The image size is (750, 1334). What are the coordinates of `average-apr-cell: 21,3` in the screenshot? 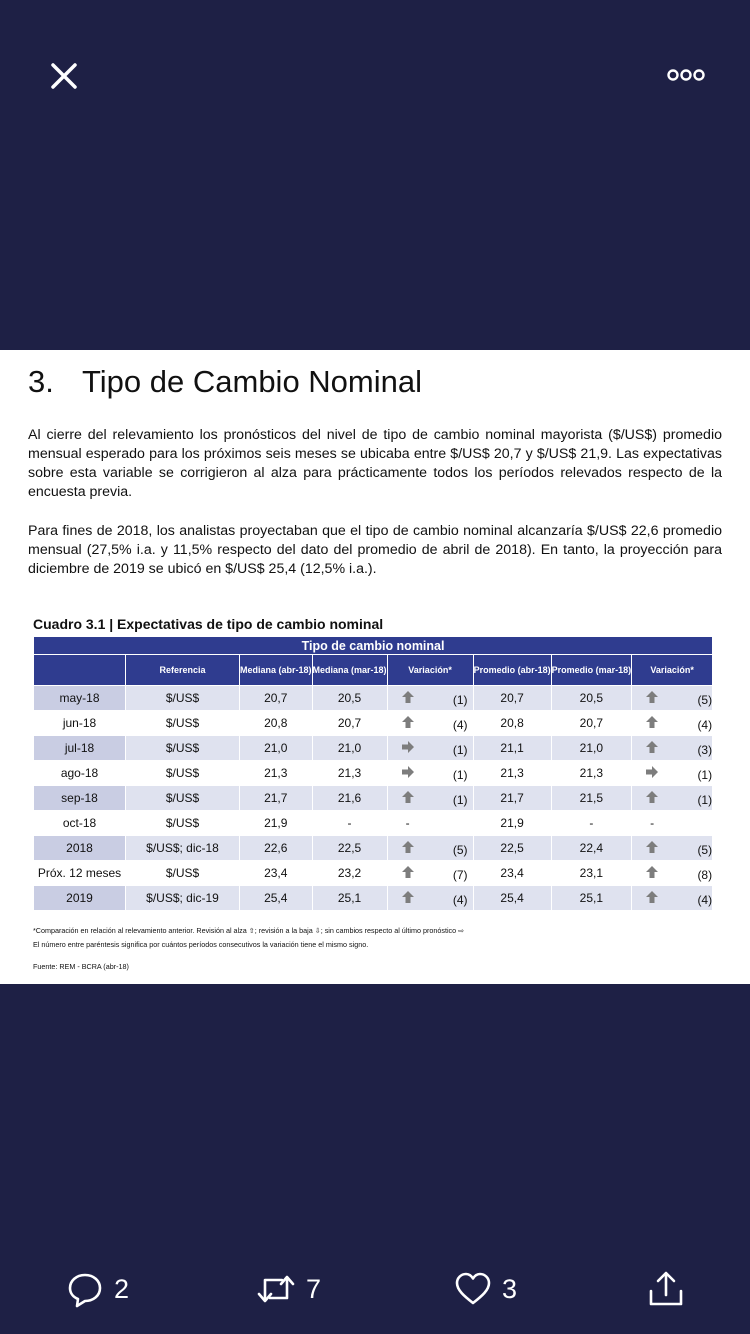 It's located at (512, 773).